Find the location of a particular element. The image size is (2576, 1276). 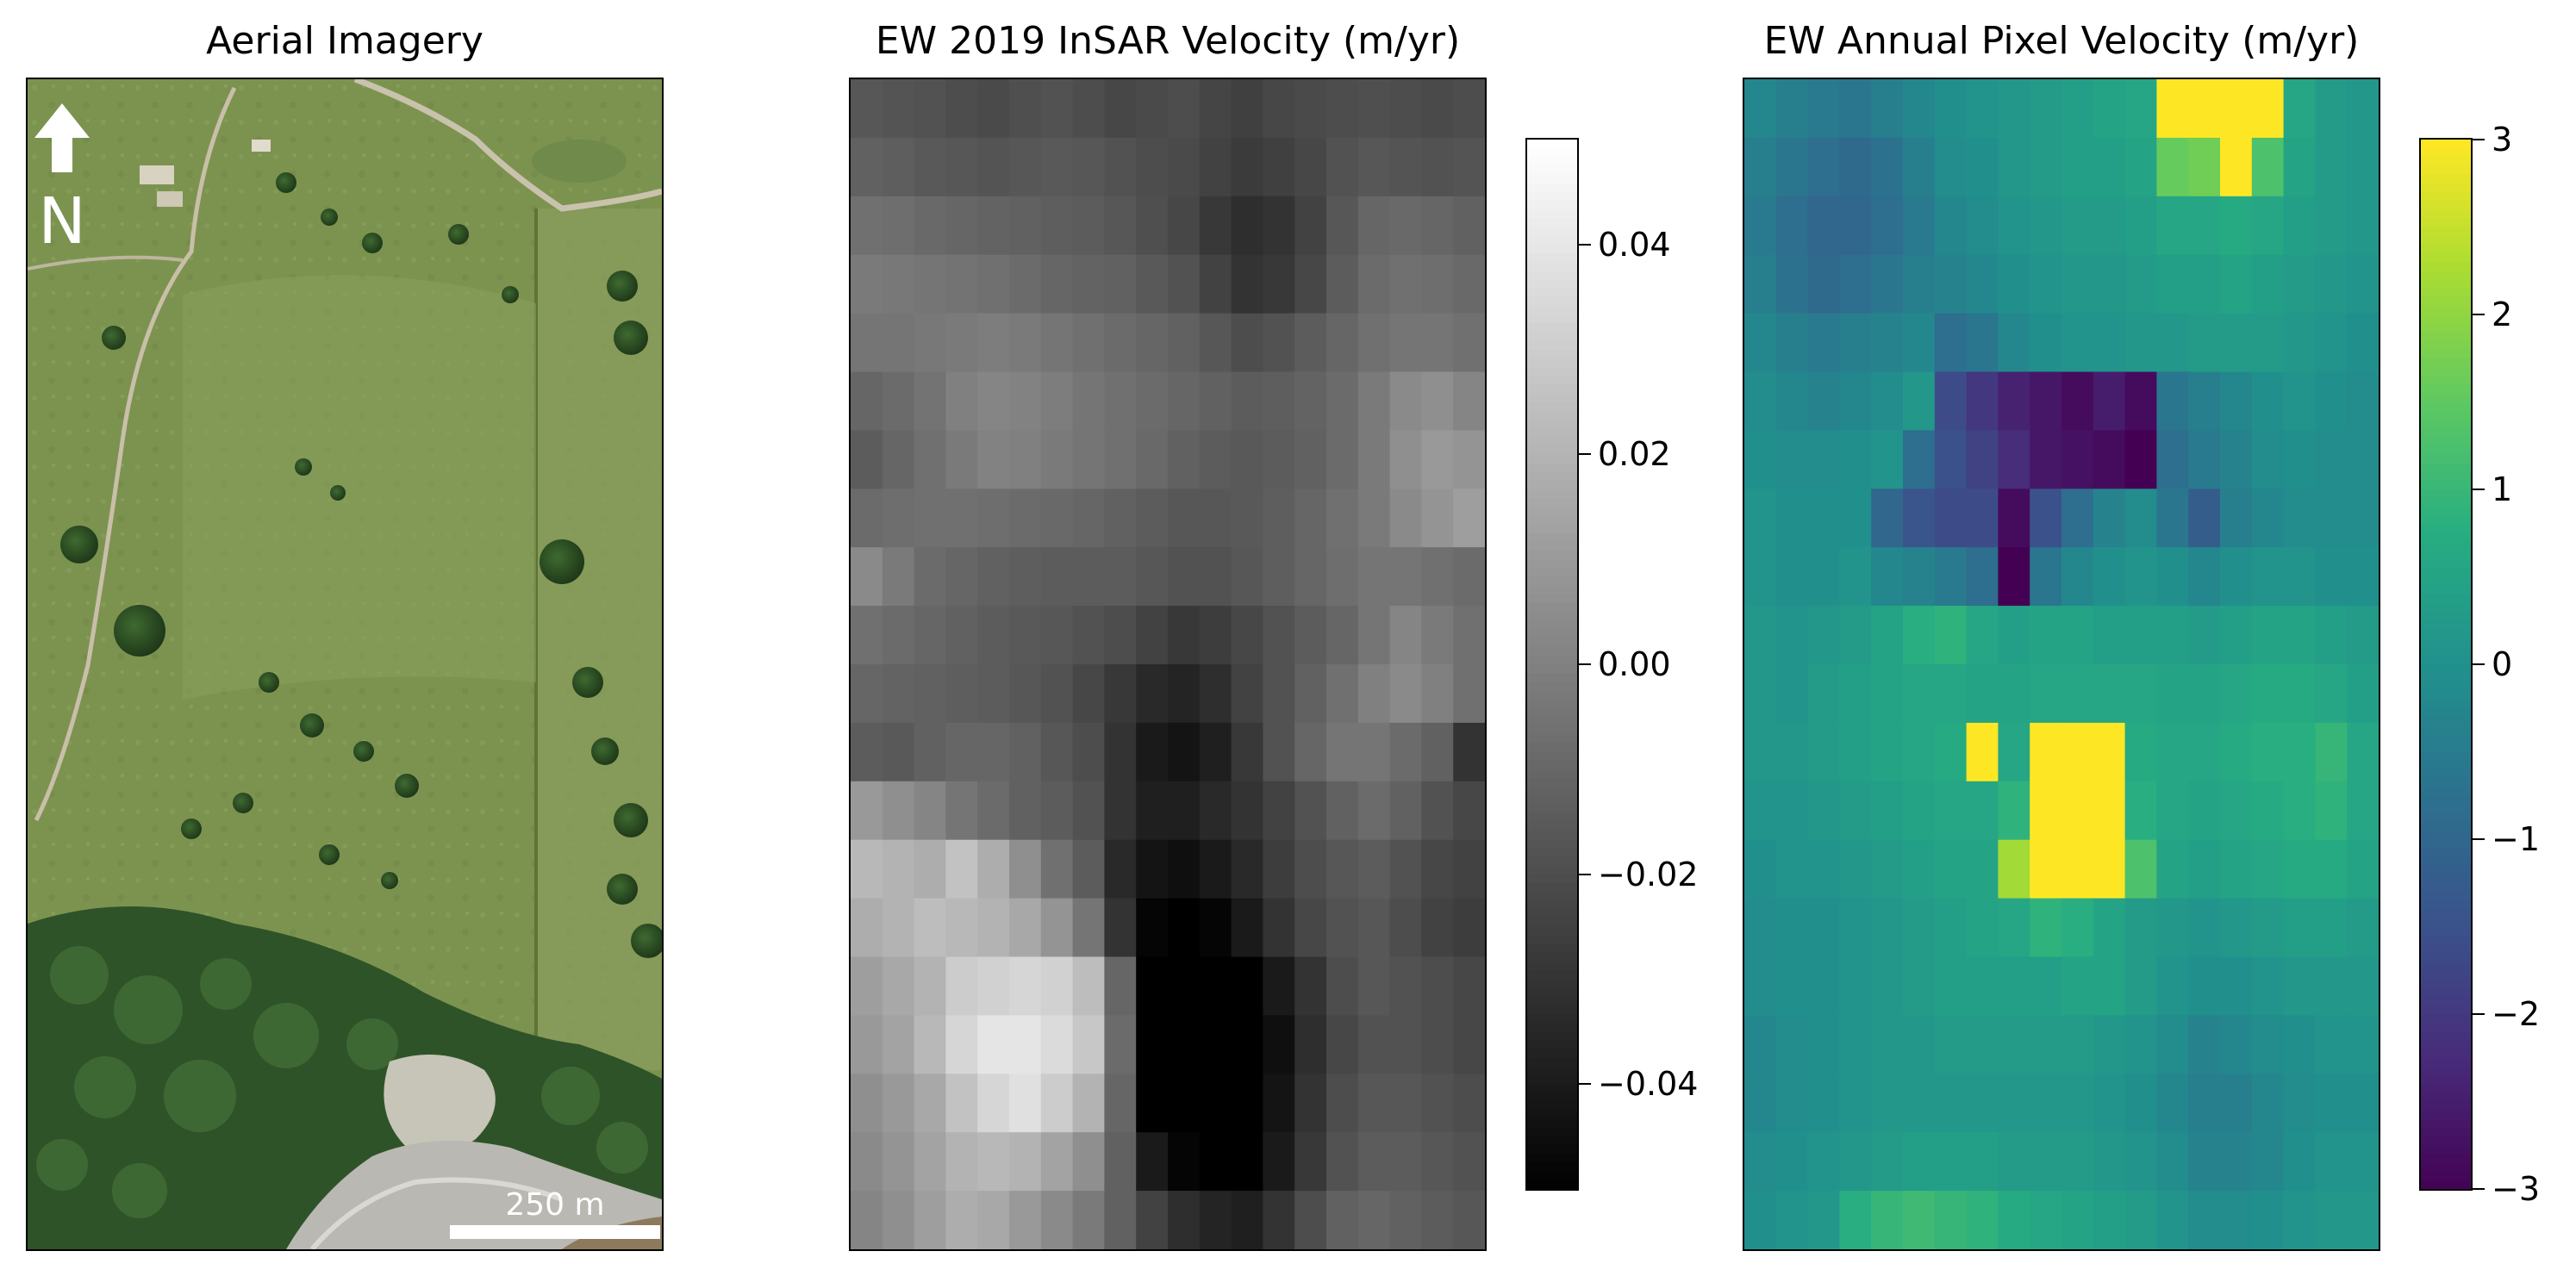

insar-colorbar is located at coordinates (1552, 665).